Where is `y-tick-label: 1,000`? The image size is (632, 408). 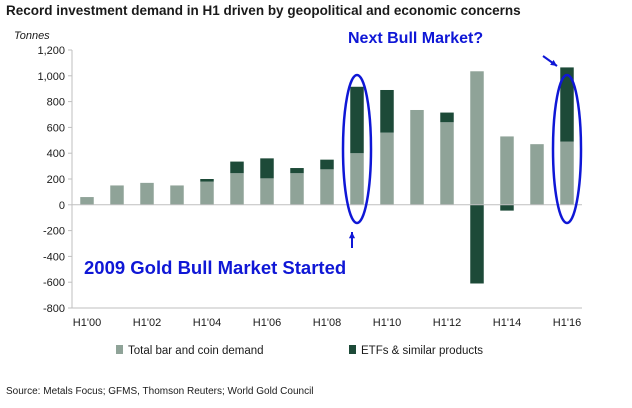
y-tick-label: 1,000 is located at coordinates (51, 77).